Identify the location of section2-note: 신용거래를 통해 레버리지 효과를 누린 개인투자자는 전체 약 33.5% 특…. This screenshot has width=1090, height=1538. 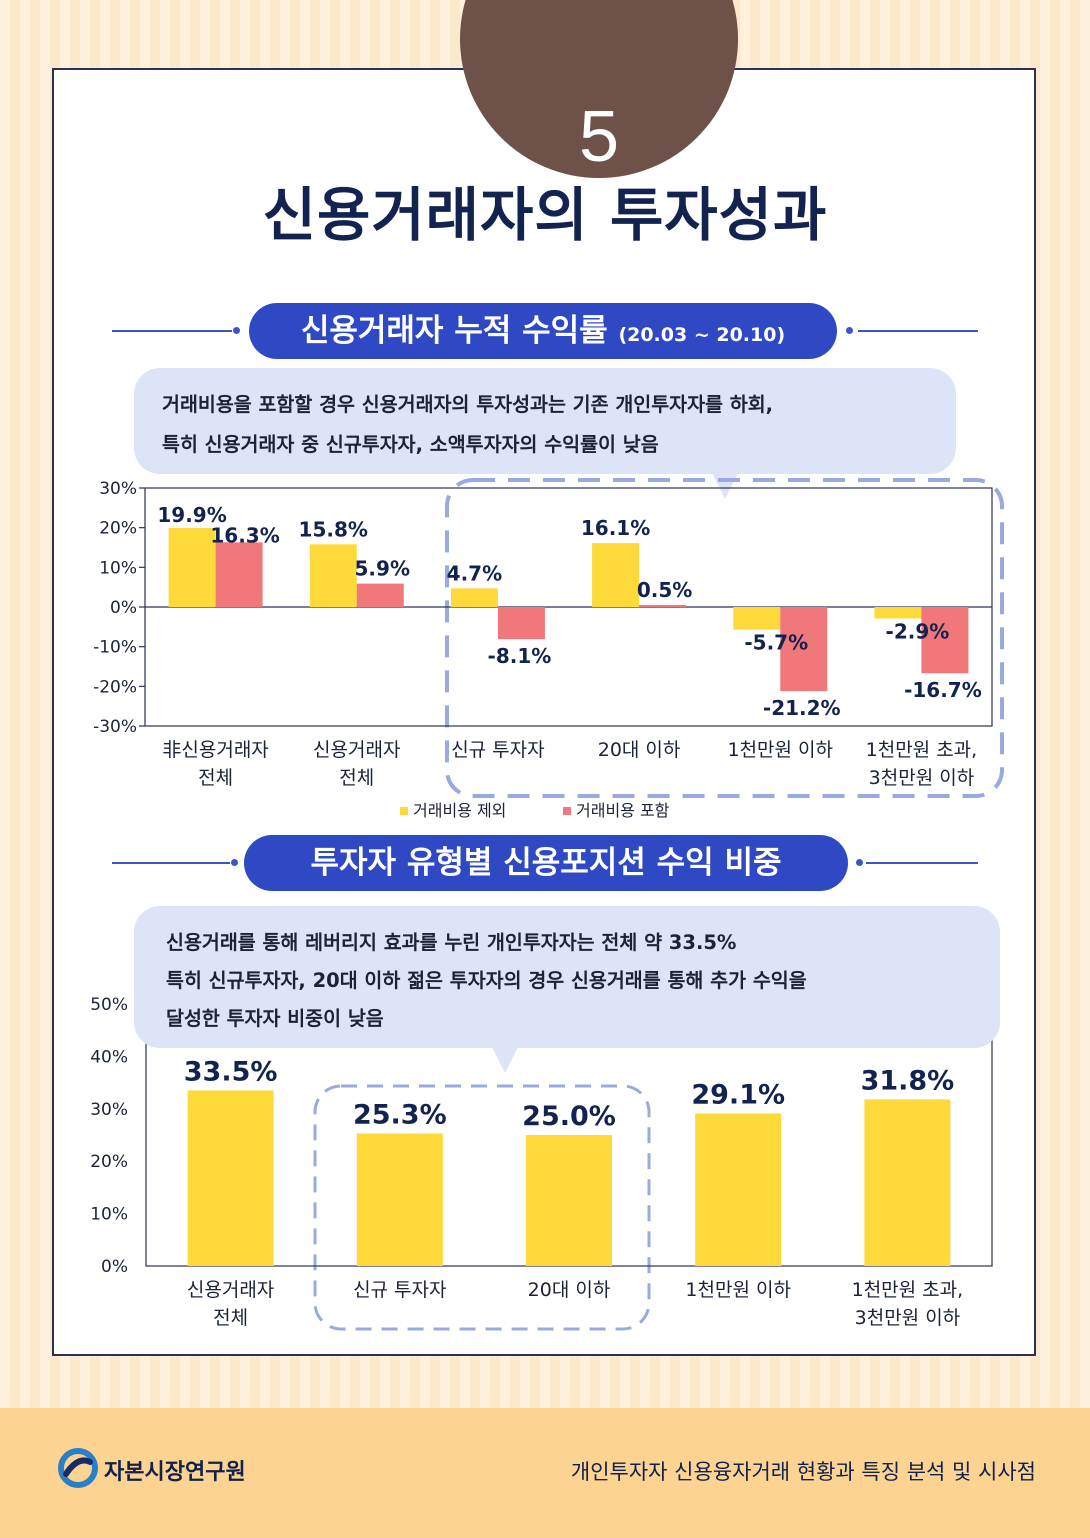
(567, 977).